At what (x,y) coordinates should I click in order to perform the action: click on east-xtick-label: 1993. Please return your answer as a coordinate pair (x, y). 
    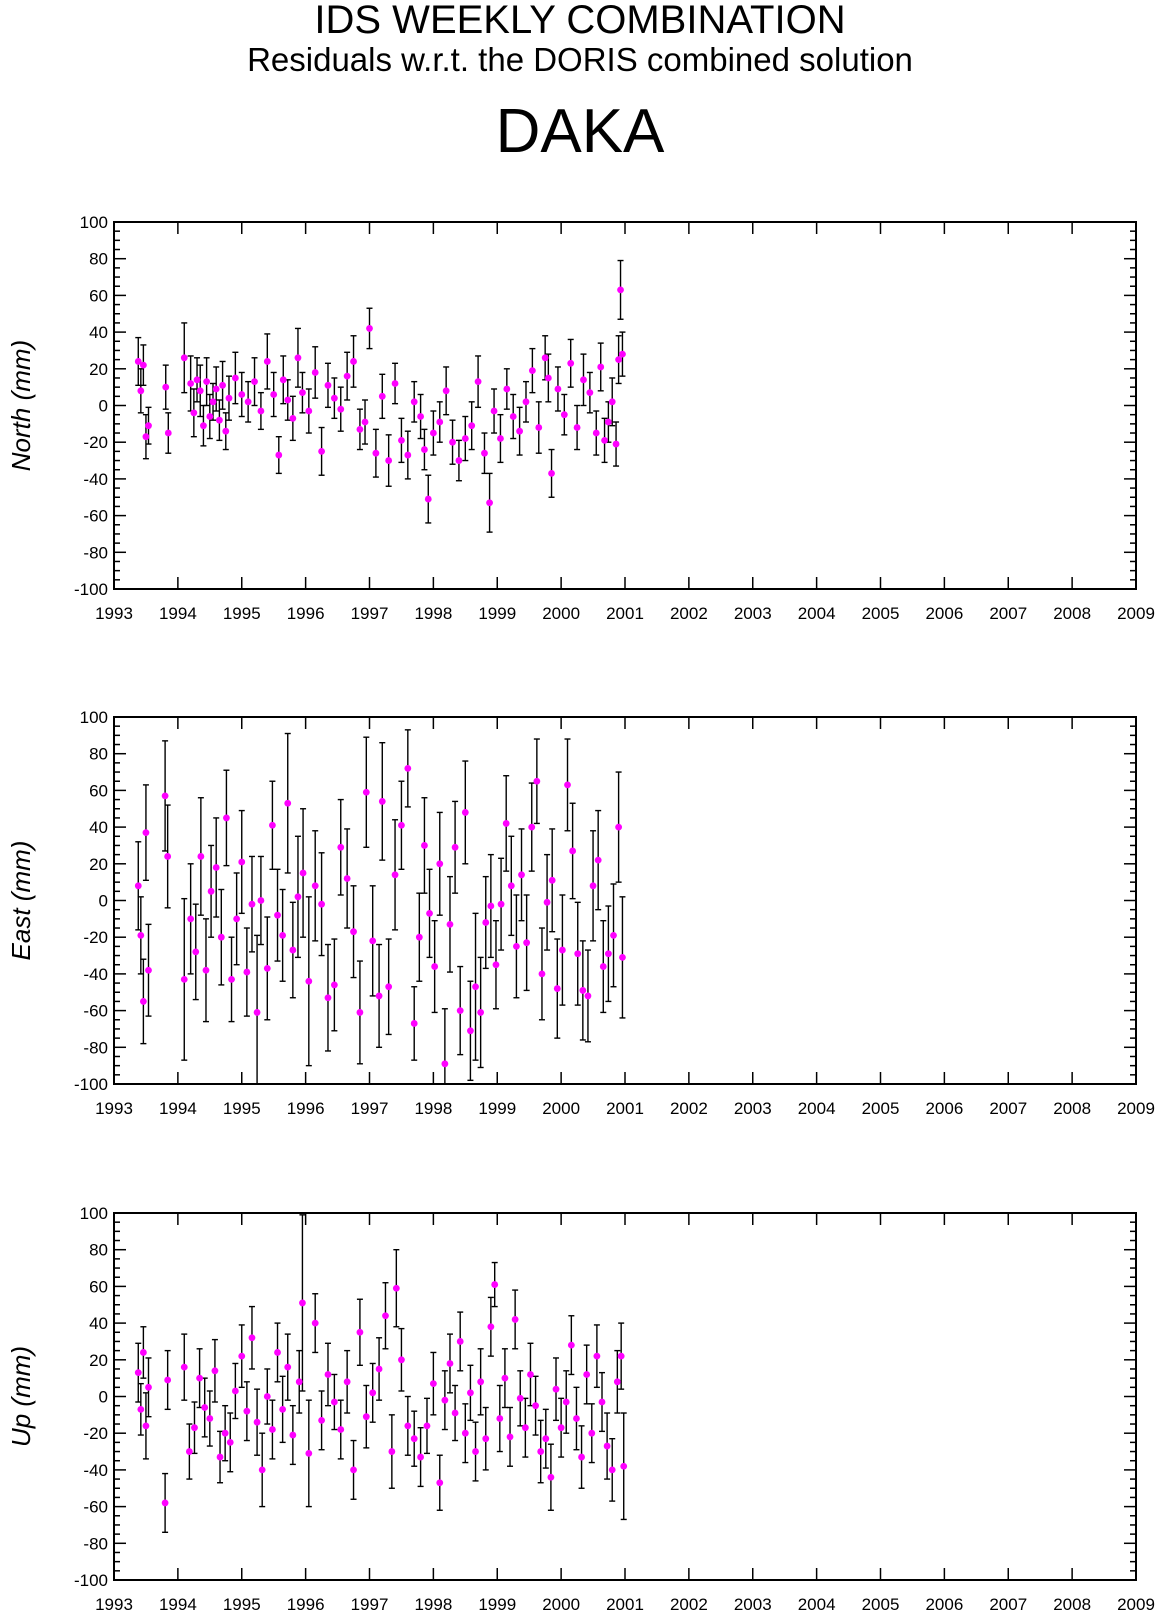
    Looking at the image, I should click on (114, 1108).